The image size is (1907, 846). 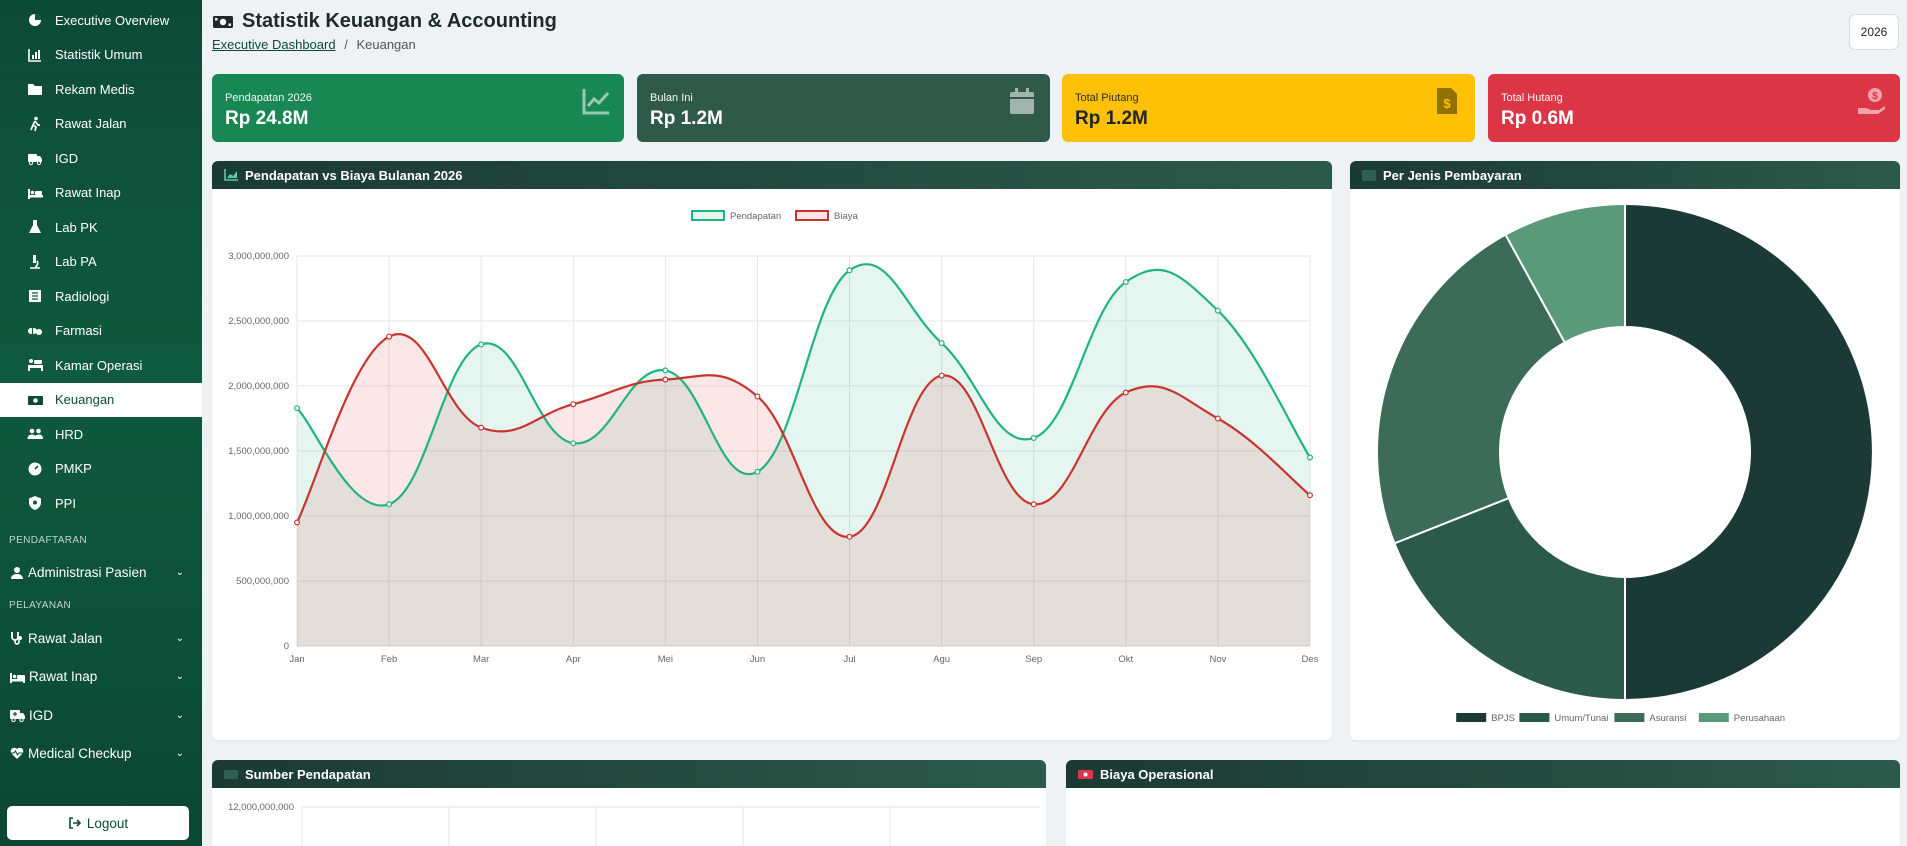 I want to click on money-icon, so click(x=35, y=400).